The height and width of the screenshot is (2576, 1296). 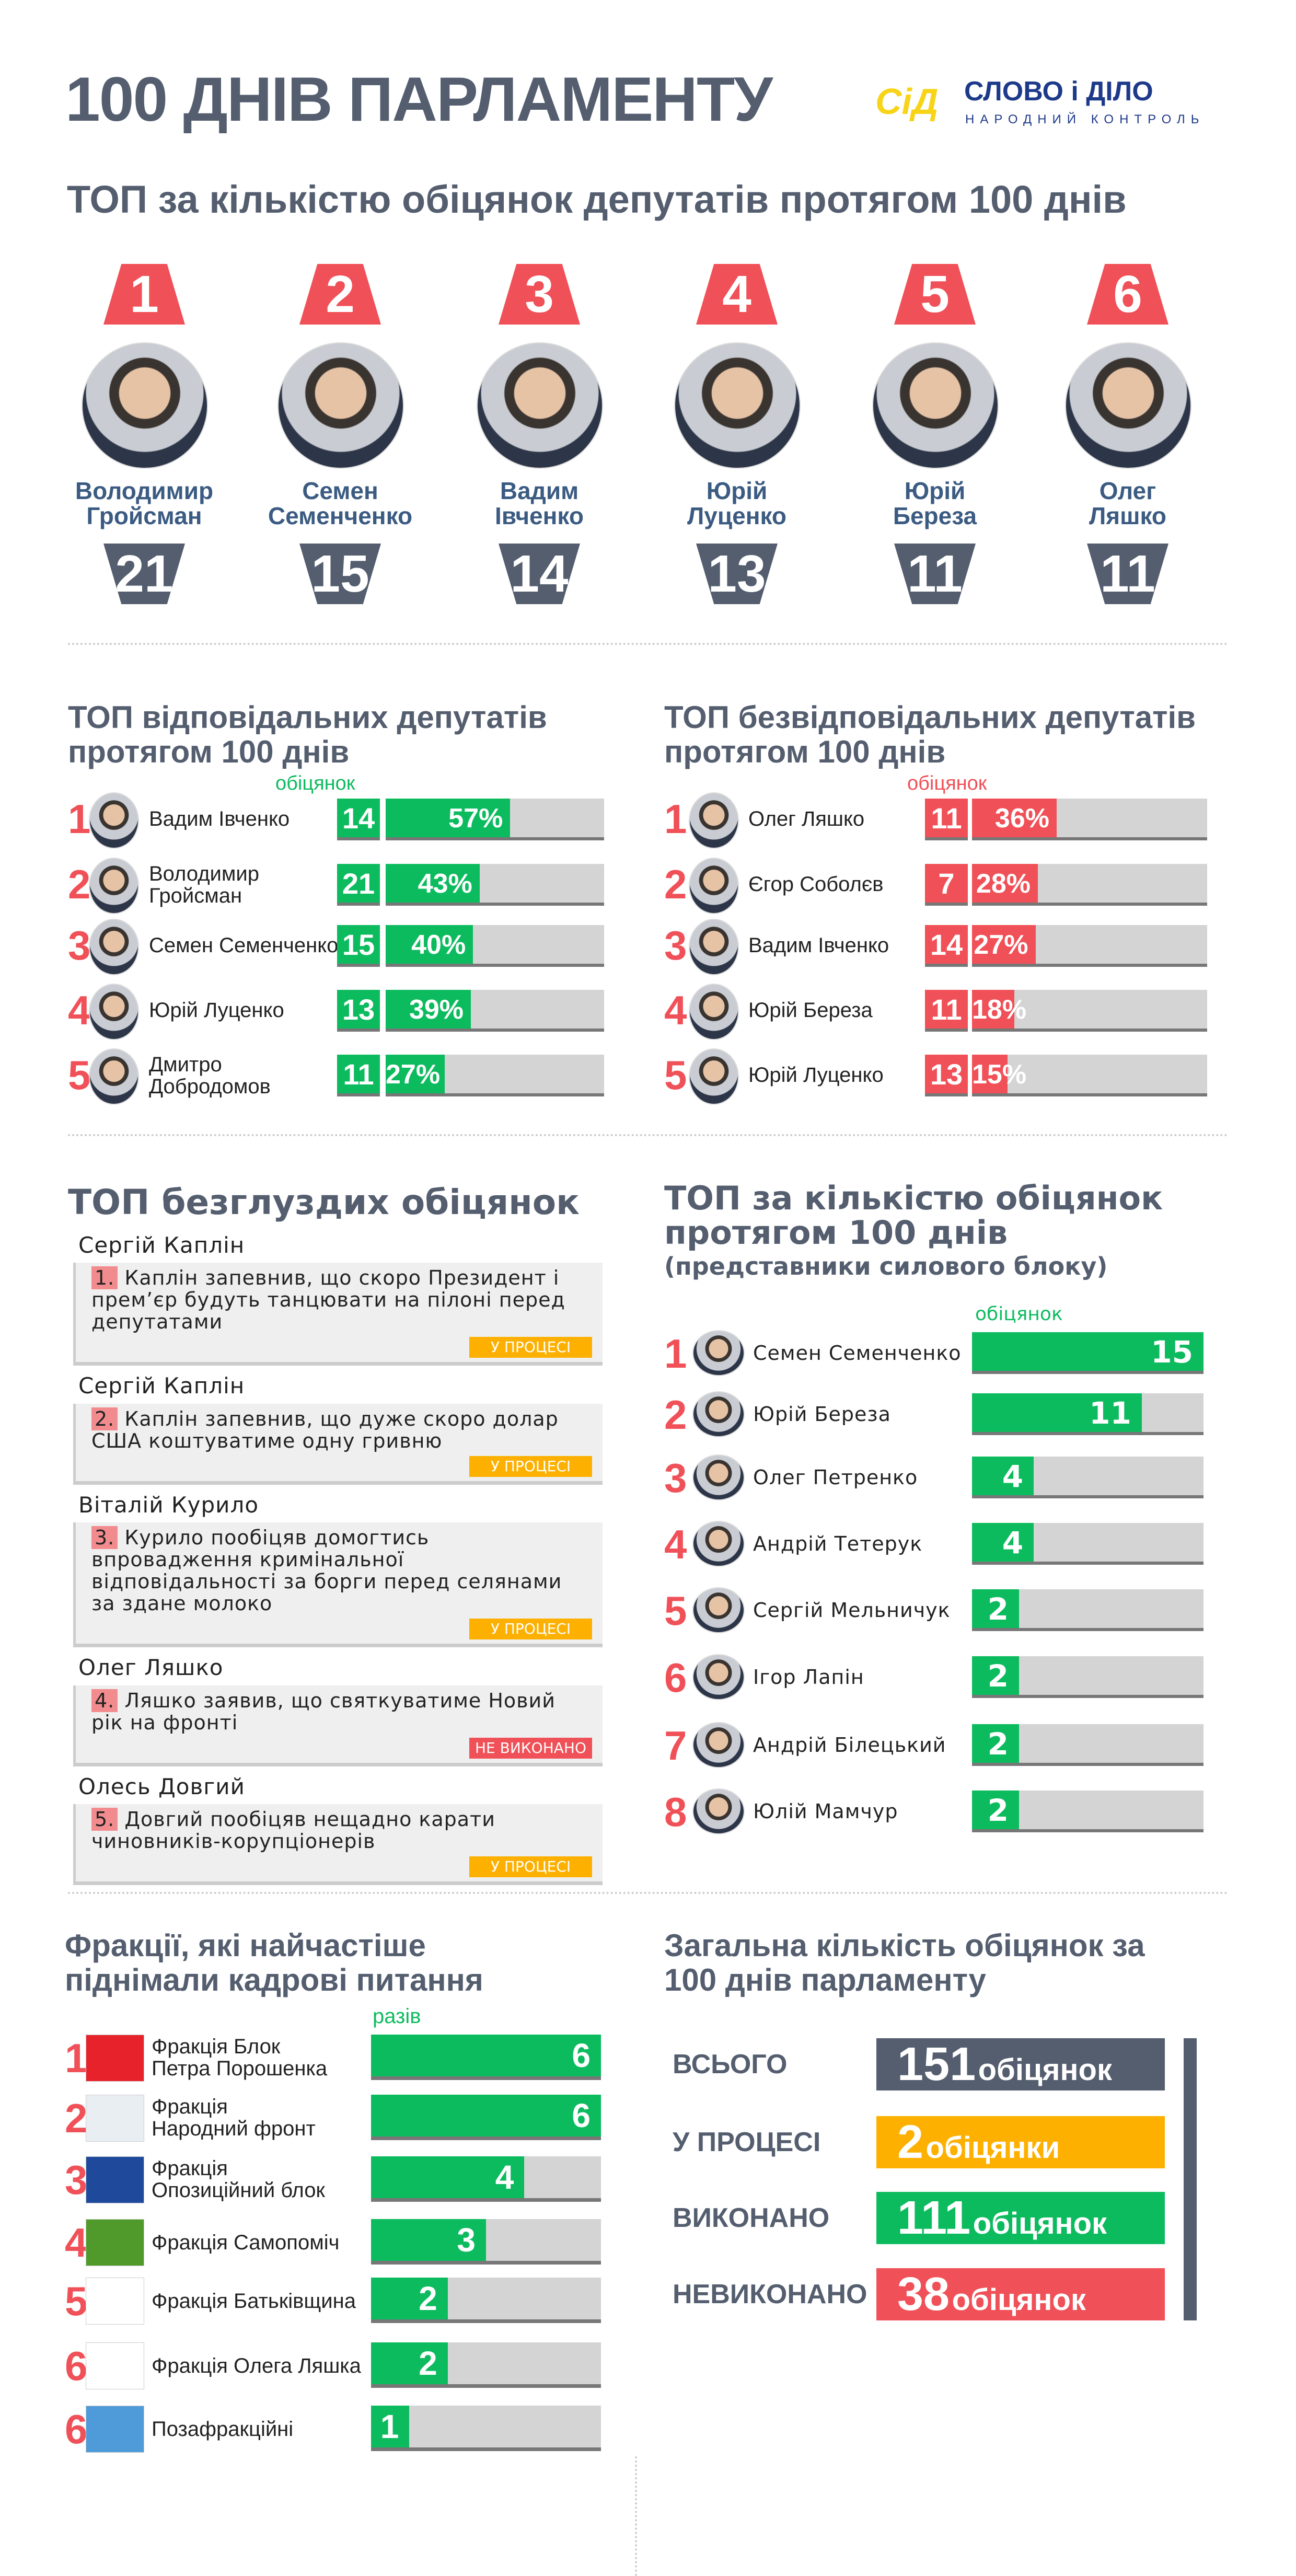 What do you see at coordinates (428, 1010) in the screenshot?
I see `percent-fill: 39%` at bounding box center [428, 1010].